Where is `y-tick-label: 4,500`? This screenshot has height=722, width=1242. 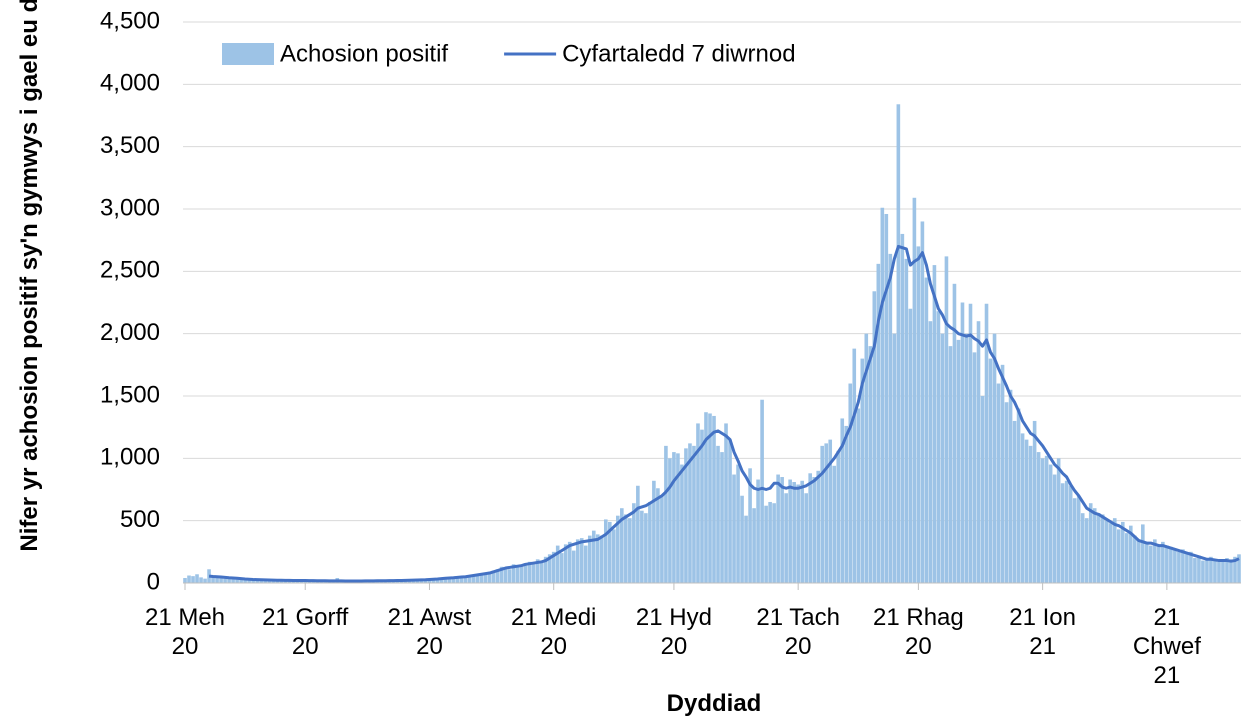 y-tick-label: 4,500 is located at coordinates (130, 20).